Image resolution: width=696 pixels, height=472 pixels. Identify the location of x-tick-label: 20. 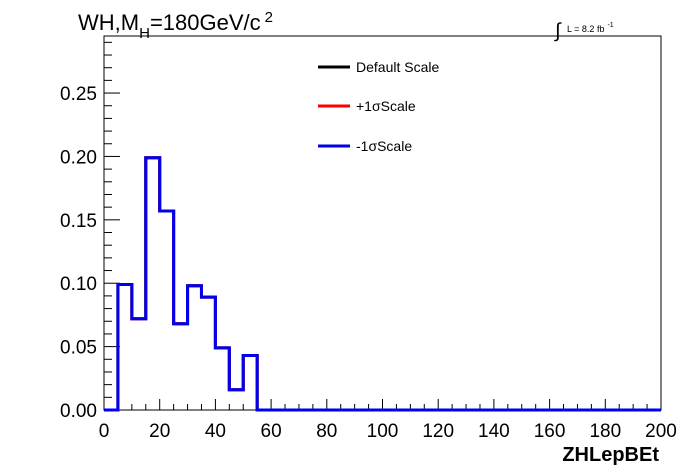
(159, 431).